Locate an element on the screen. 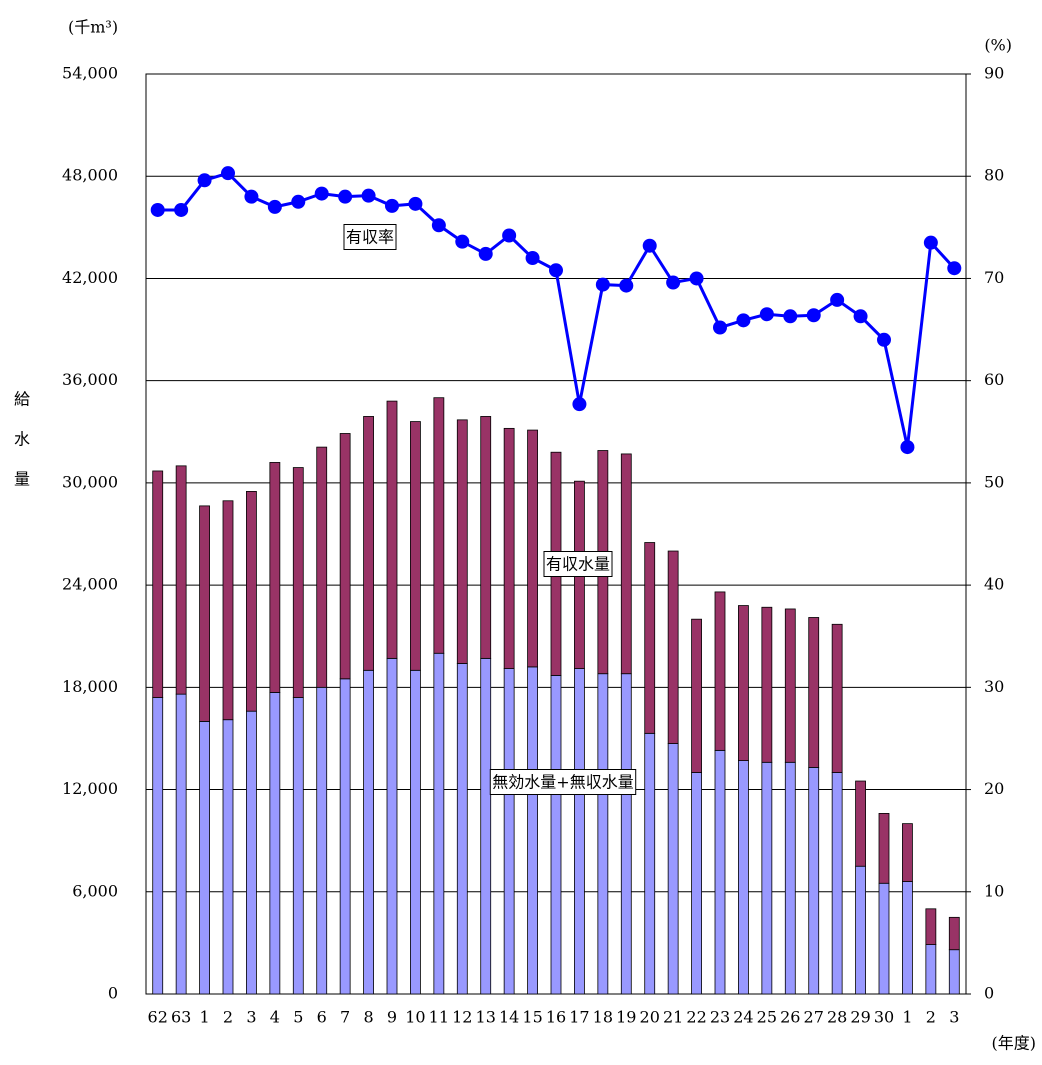 The height and width of the screenshot is (1065, 1042). y-tick-label: 36,000 is located at coordinates (90, 379).